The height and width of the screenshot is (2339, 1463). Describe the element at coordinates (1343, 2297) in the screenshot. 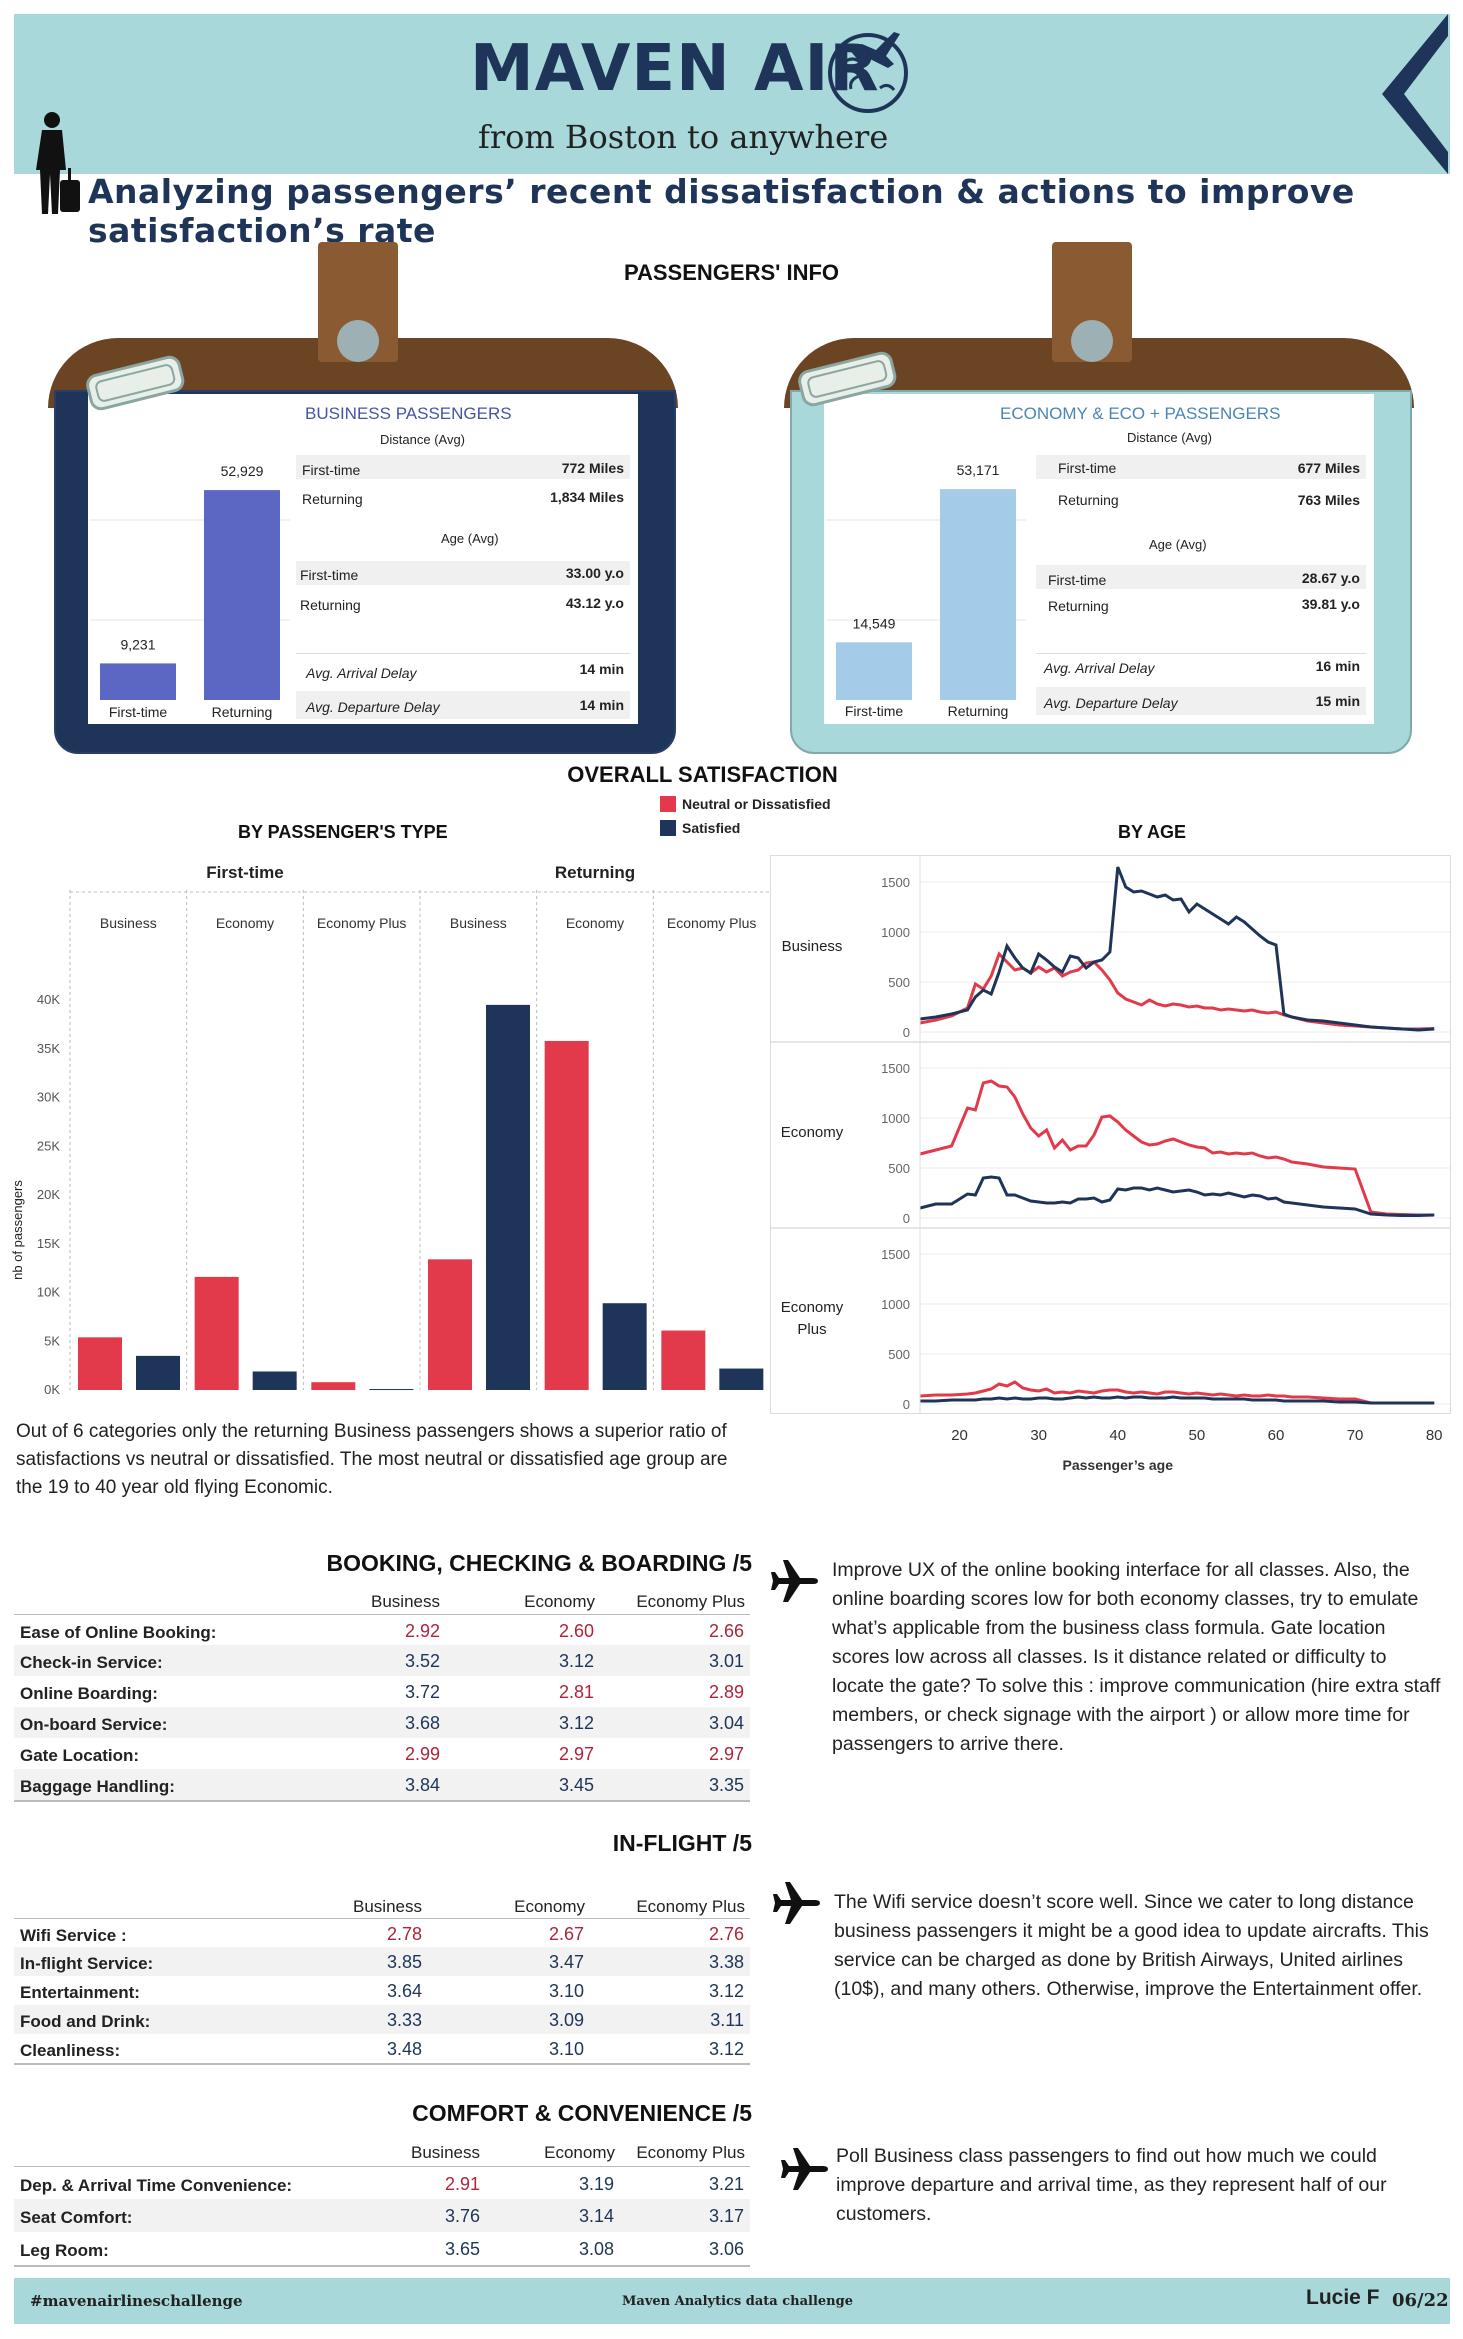

I see `footer-author: Lucie F` at that location.